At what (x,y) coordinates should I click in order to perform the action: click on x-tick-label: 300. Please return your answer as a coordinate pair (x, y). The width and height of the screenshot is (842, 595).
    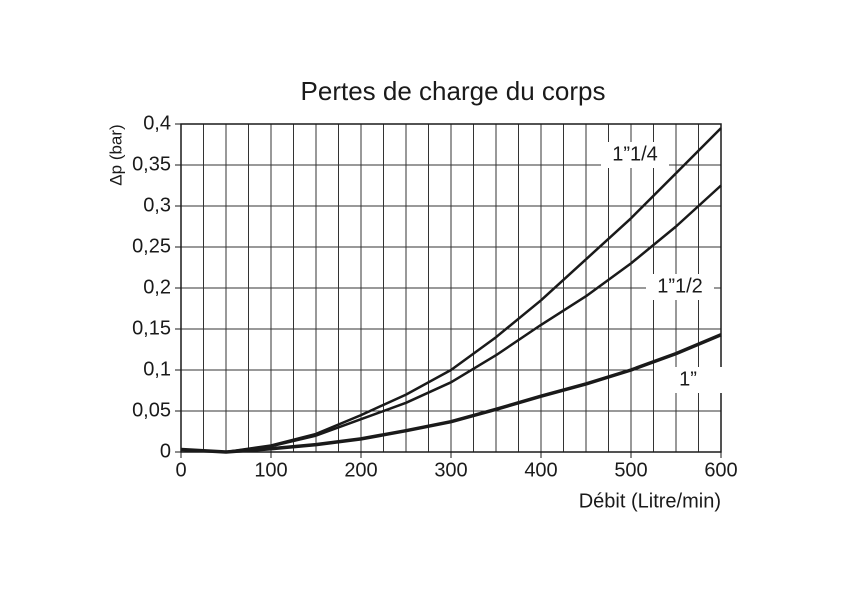
    Looking at the image, I should click on (450, 470).